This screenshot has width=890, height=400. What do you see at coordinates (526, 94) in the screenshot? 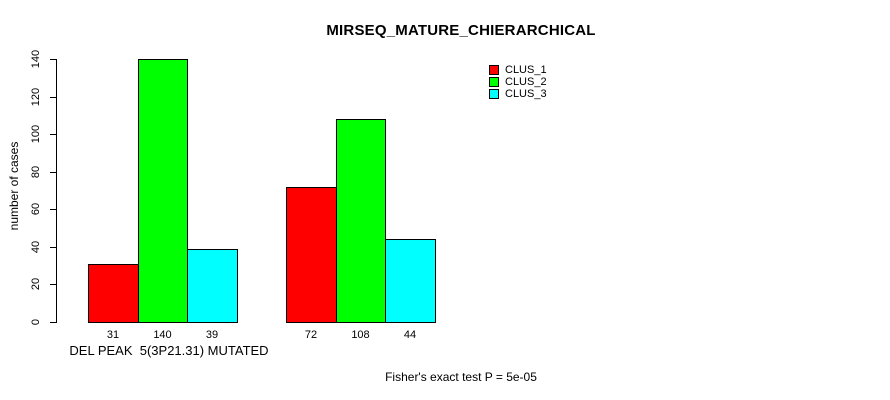
I see `legend-label: CLUS_3` at bounding box center [526, 94].